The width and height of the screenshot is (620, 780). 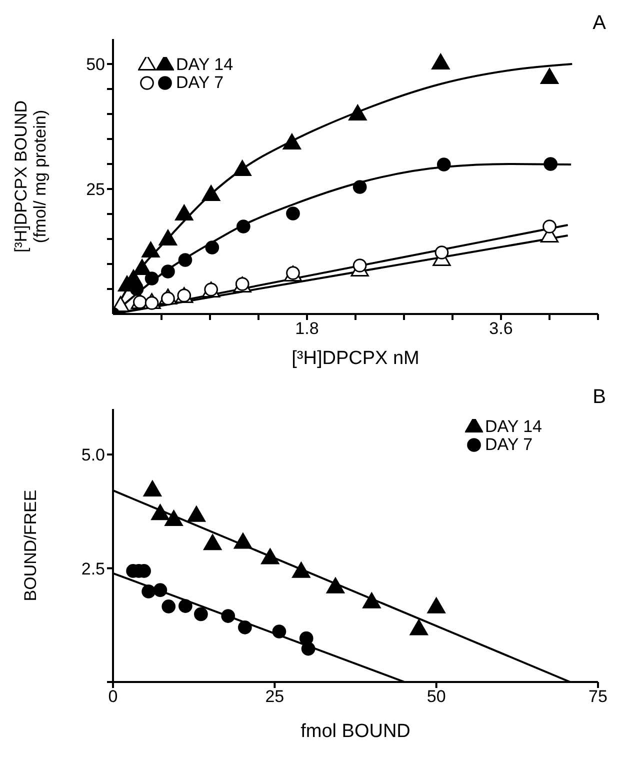 What do you see at coordinates (95, 190) in the screenshot?
I see `y-tick-label: 25` at bounding box center [95, 190].